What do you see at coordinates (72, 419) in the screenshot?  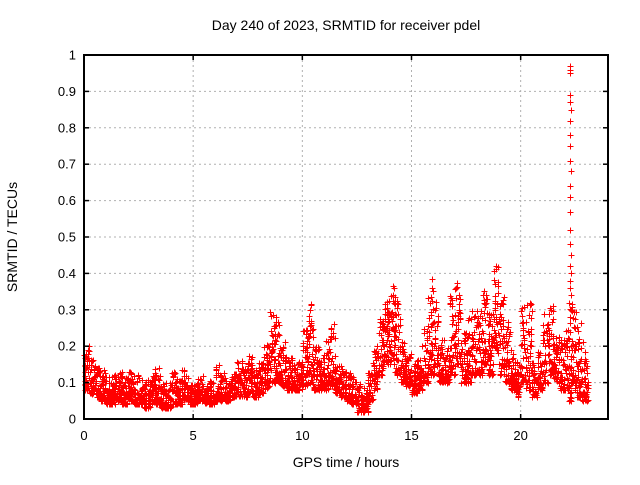 I see `y-tick-label: 0` at bounding box center [72, 419].